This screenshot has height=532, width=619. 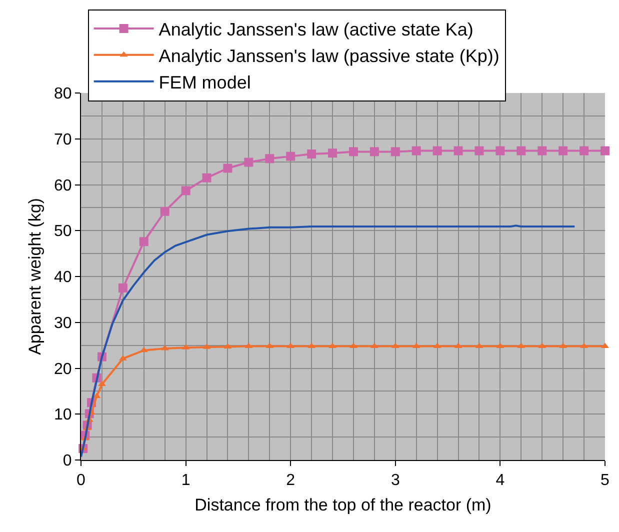 What do you see at coordinates (316, 30) in the screenshot?
I see `legend-label: Analytic Janssen's law (active state Ka)` at bounding box center [316, 30].